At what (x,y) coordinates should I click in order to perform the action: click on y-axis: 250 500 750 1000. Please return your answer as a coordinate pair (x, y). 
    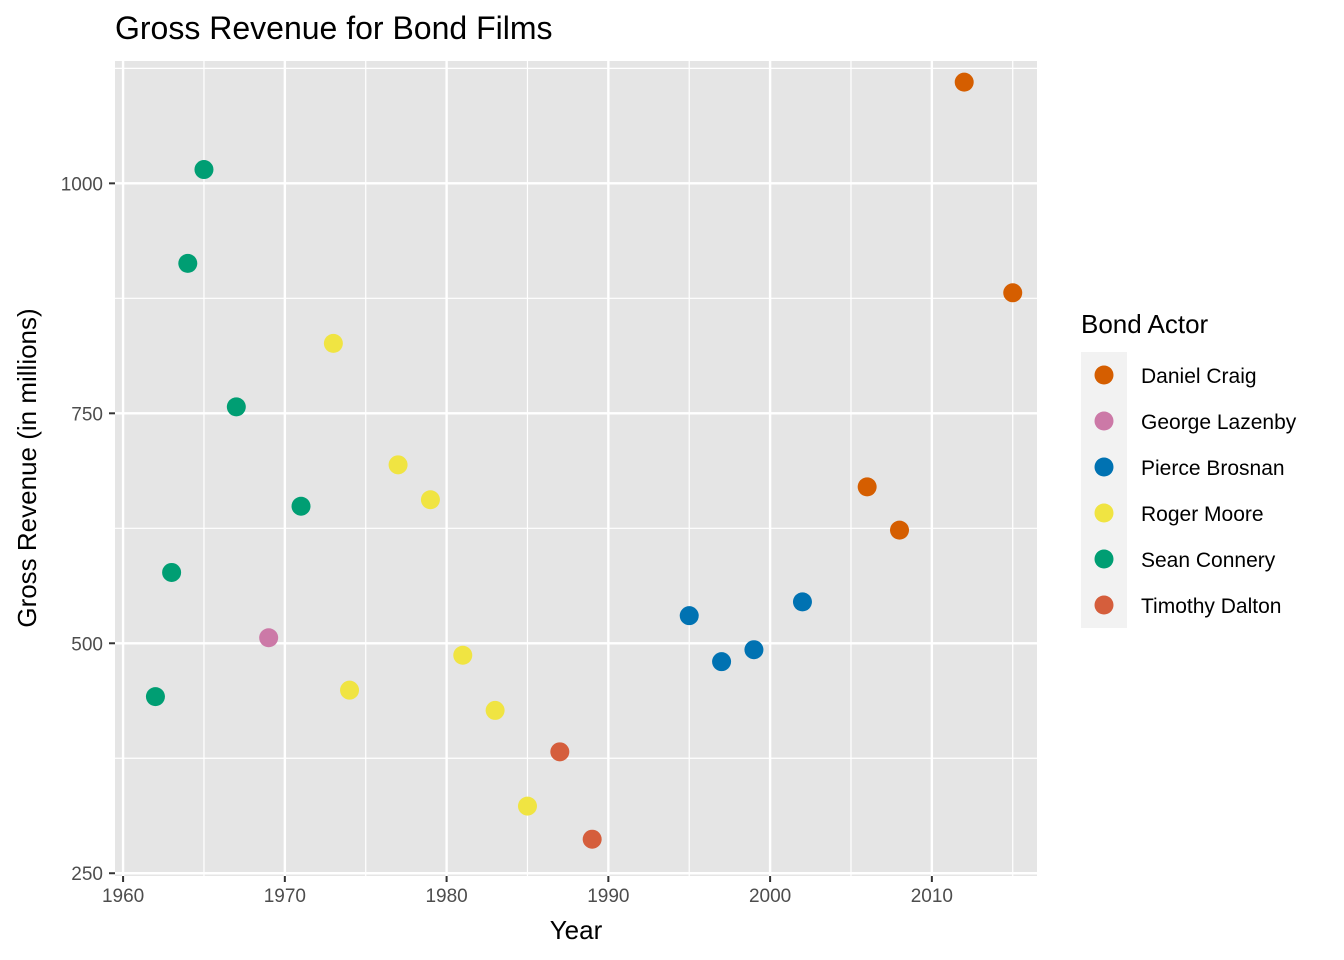
    Looking at the image, I should click on (88, 529).